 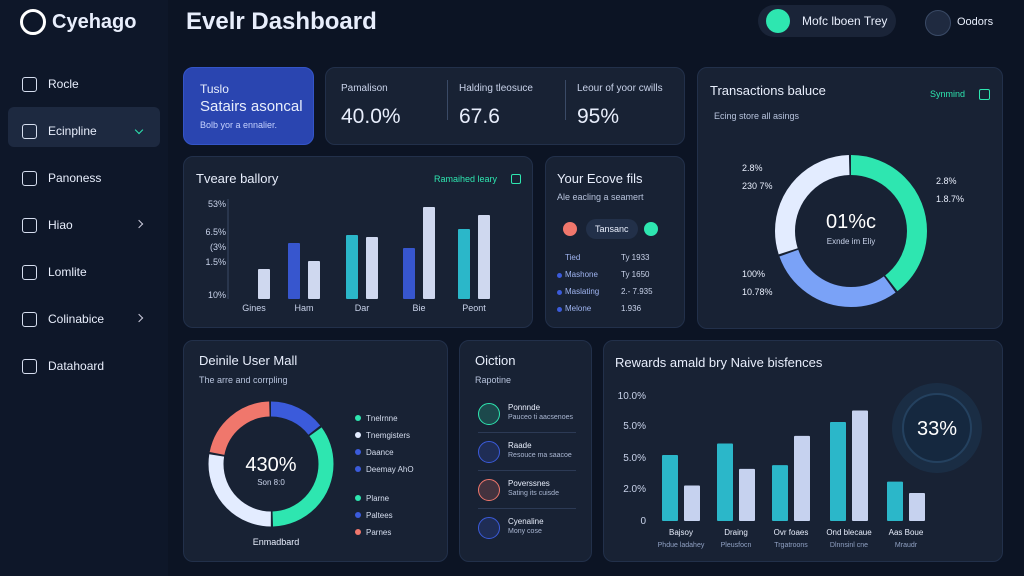 I want to click on panel-subtitle: The arre and corrpling, so click(x=243, y=380).